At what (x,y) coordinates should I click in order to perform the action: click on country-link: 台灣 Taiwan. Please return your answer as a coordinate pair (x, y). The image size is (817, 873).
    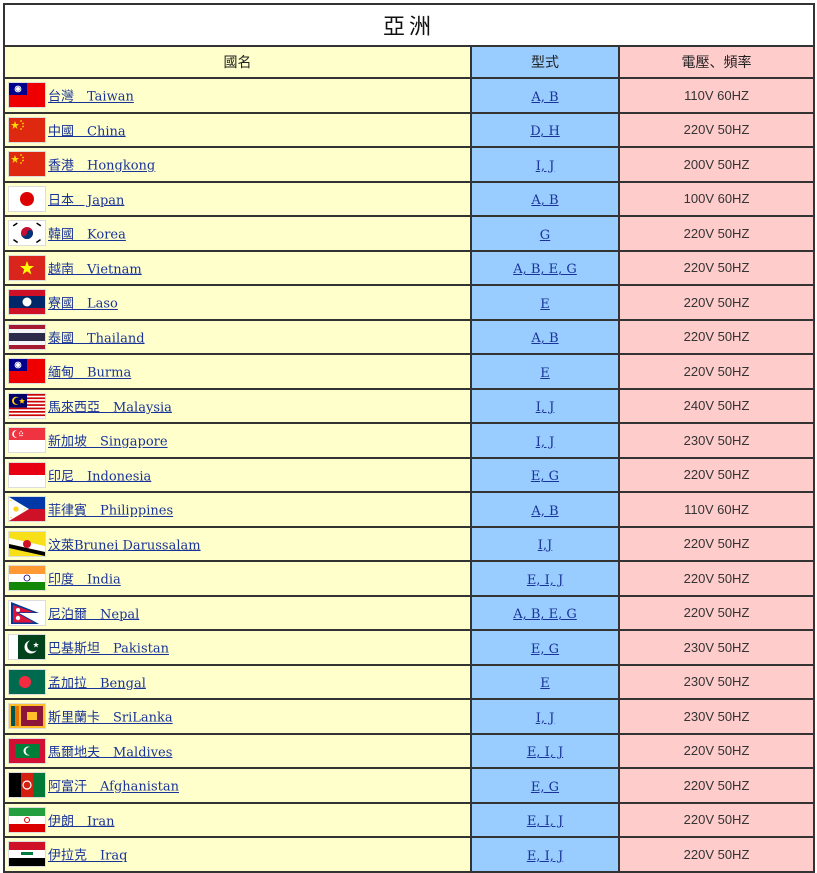
    Looking at the image, I should click on (91, 97).